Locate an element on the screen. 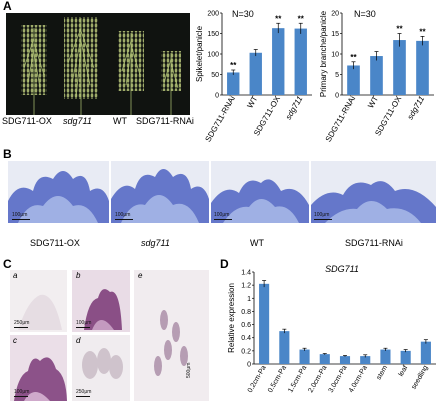  section-label-sdg711: sdg711 is located at coordinates (155, 243).